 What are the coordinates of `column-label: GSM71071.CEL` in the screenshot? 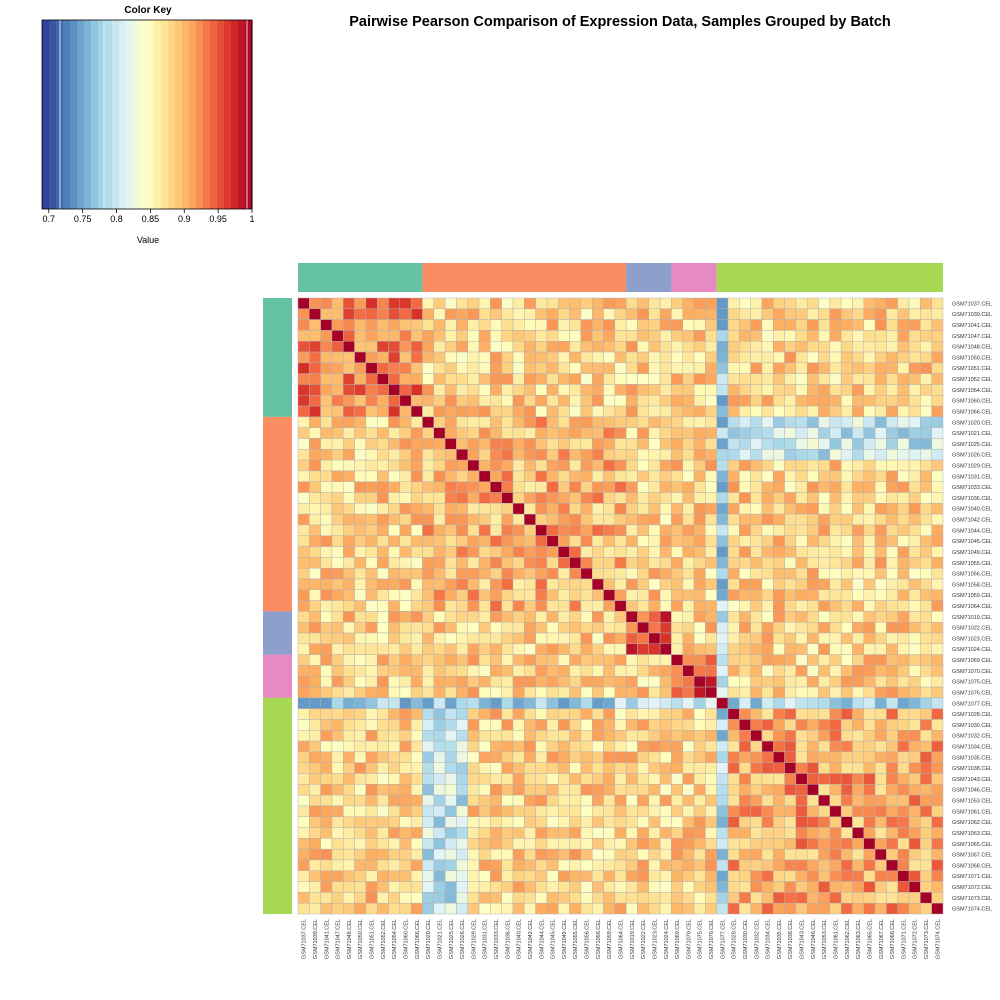 It's located at (904, 939).